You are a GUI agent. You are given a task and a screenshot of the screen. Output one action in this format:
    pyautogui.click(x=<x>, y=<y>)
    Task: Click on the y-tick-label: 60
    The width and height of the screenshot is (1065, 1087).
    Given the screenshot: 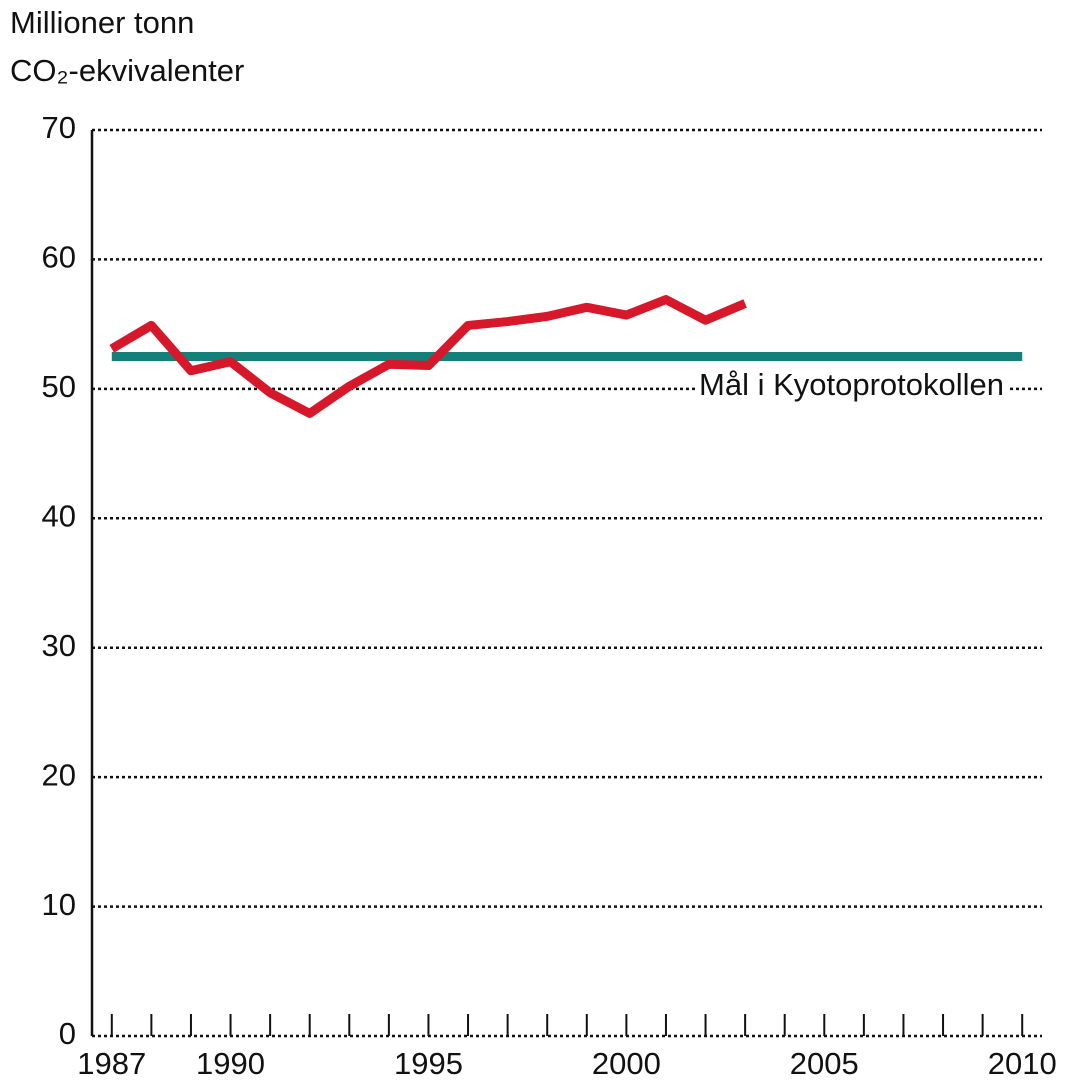 What is the action you would take?
    pyautogui.click(x=59, y=257)
    